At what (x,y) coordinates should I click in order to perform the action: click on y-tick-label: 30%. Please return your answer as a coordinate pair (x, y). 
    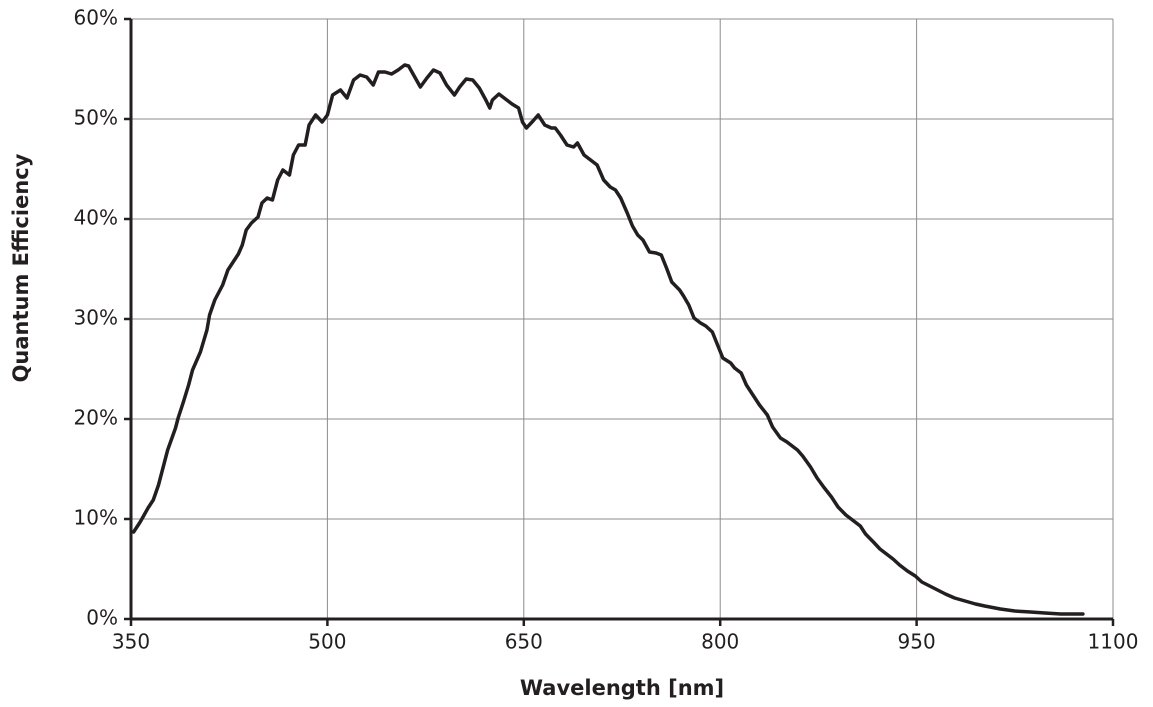
    Looking at the image, I should click on (96, 318).